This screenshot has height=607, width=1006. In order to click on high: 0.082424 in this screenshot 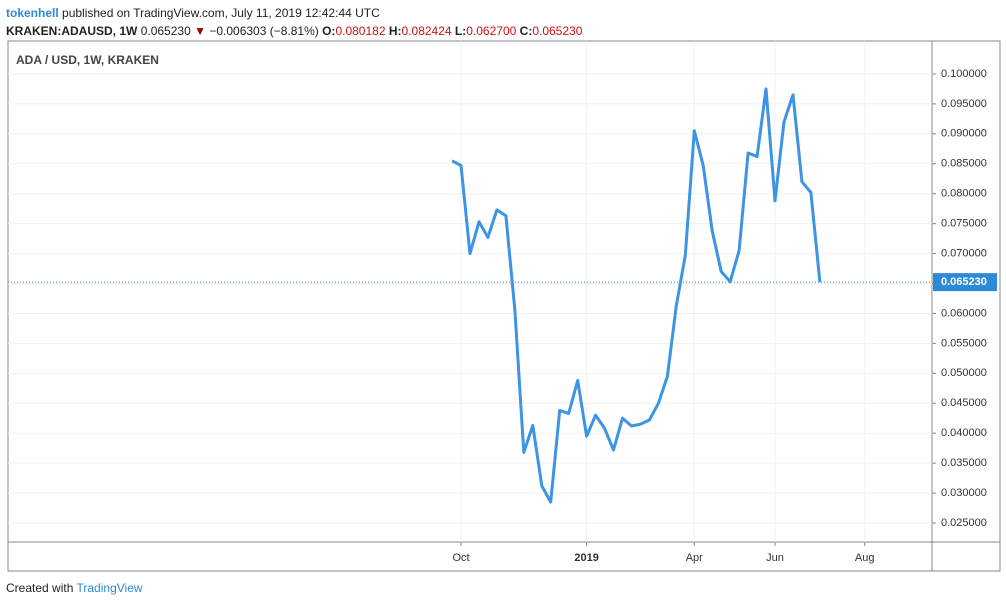, I will do `click(426, 31)`.